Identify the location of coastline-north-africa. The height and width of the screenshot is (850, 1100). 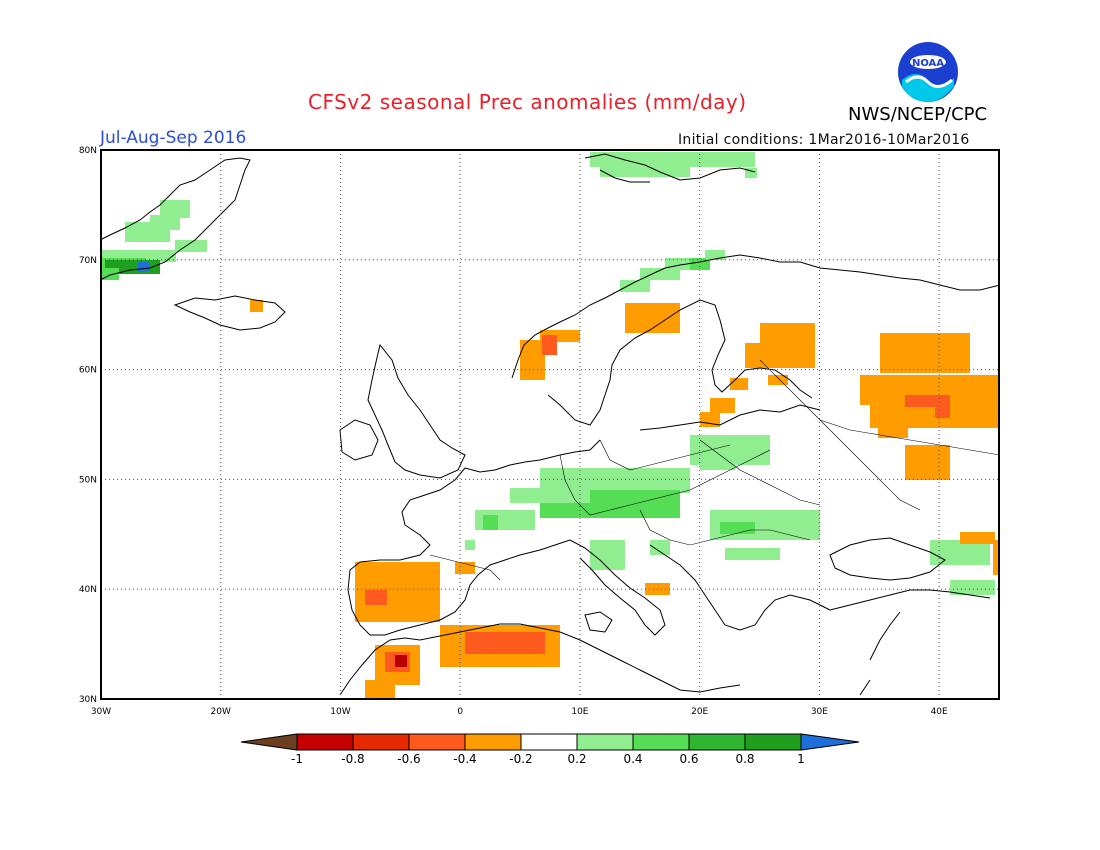
(540, 659).